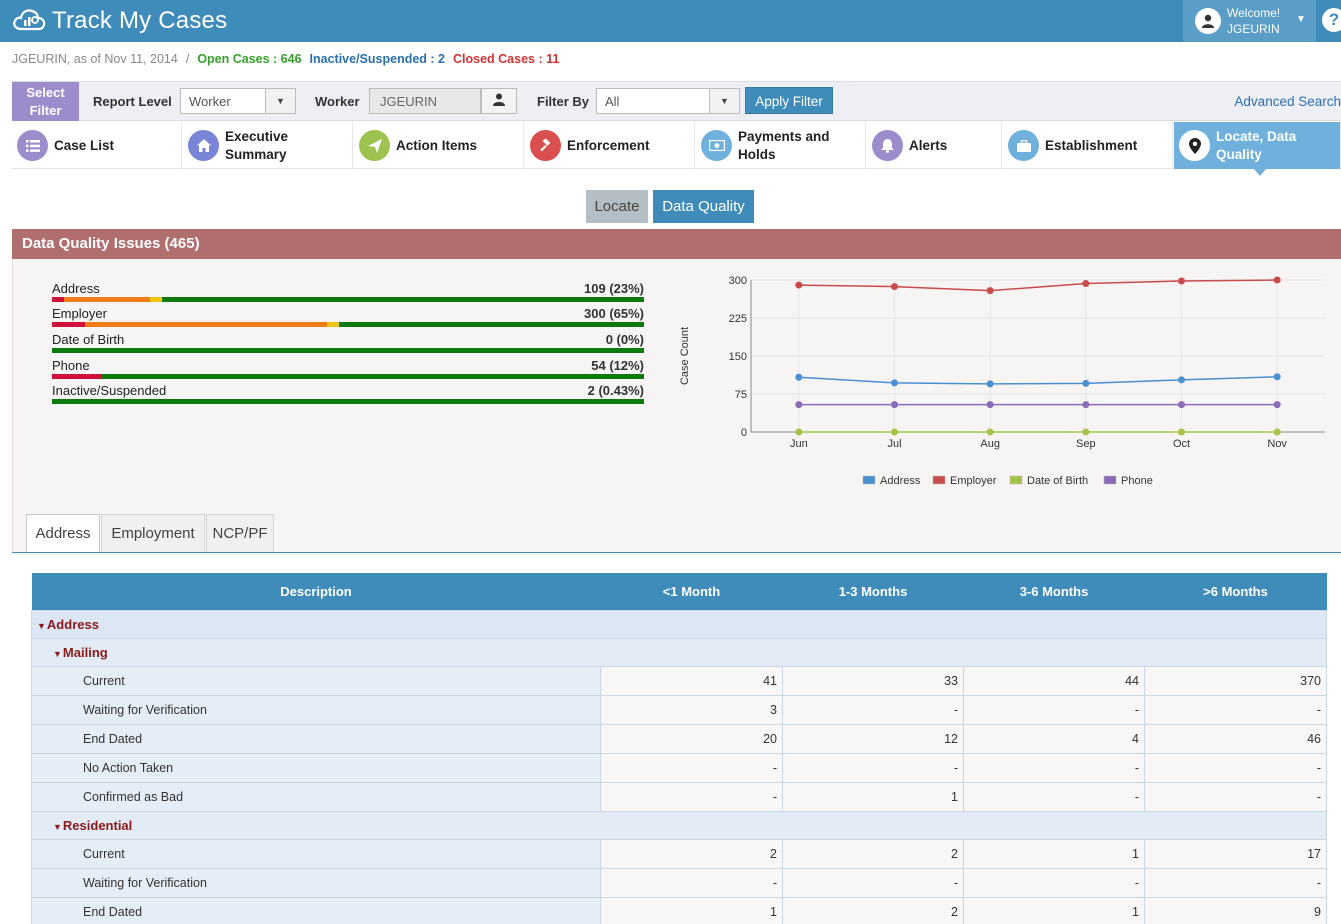 This screenshot has height=924, width=1341. I want to click on row-value: 12, so click(873, 738).